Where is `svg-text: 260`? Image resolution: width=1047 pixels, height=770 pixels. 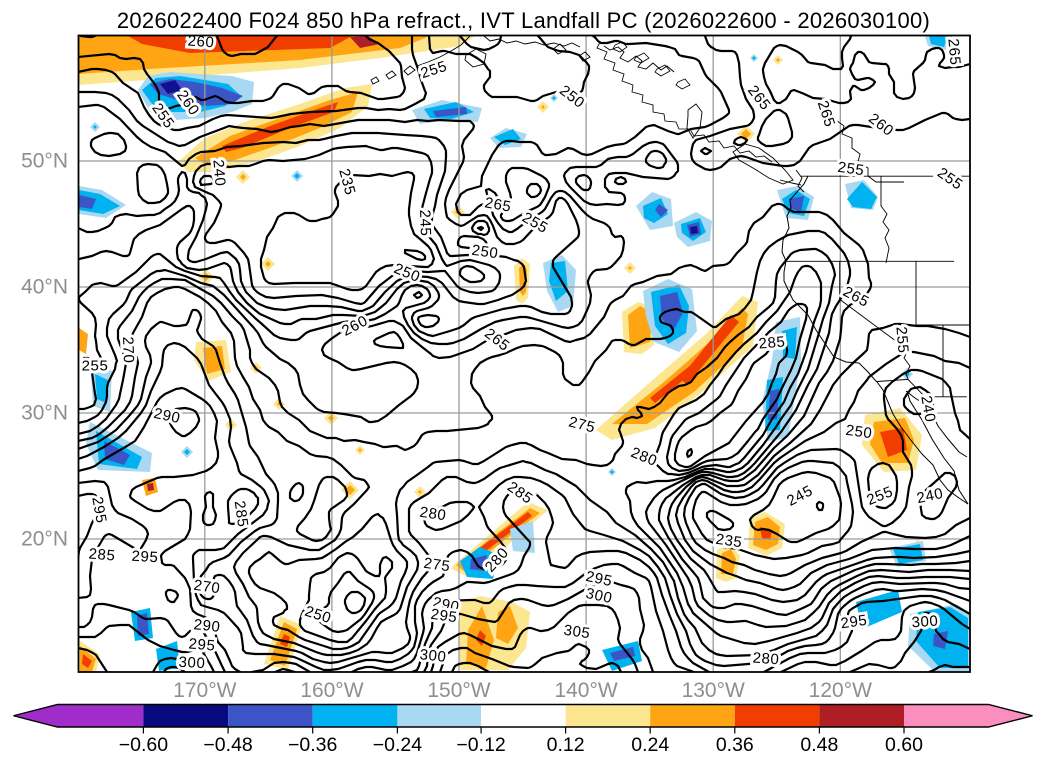
svg-text: 260 is located at coordinates (201, 42).